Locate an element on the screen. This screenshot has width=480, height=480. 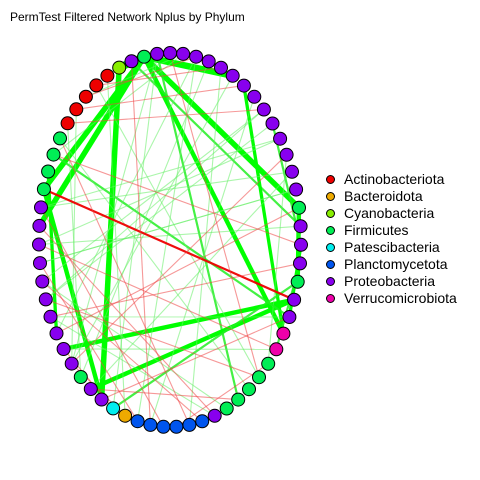
legend-item: Verrucomicrobiota is located at coordinates (391, 298).